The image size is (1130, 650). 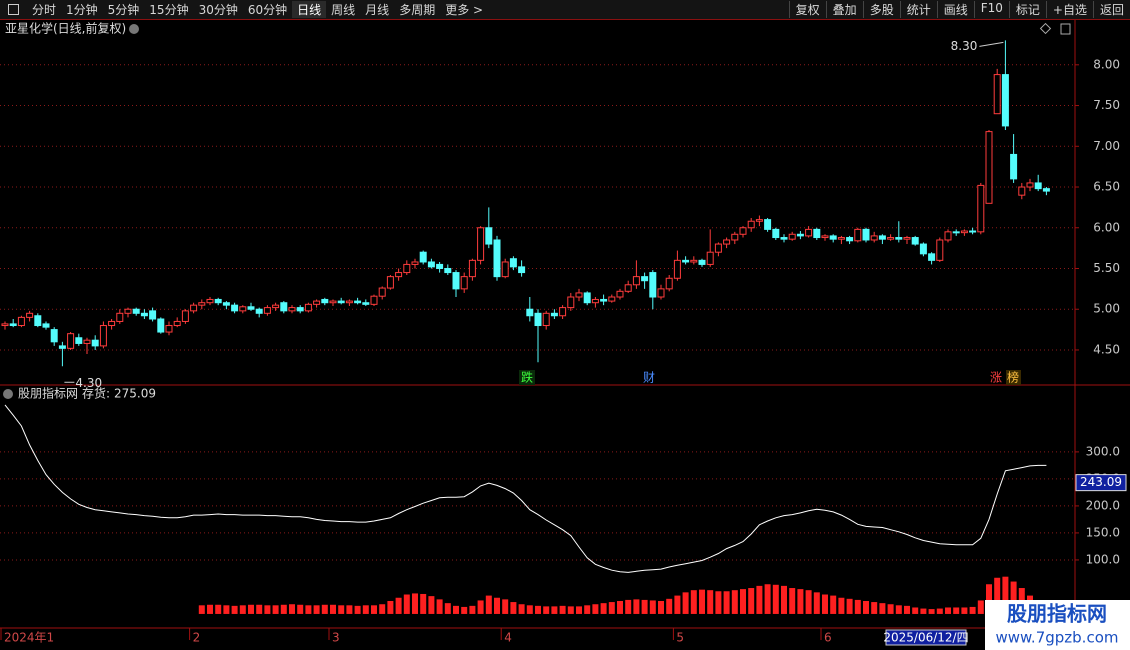 I want to click on cursor-value: 243.09, so click(x=1101, y=482).